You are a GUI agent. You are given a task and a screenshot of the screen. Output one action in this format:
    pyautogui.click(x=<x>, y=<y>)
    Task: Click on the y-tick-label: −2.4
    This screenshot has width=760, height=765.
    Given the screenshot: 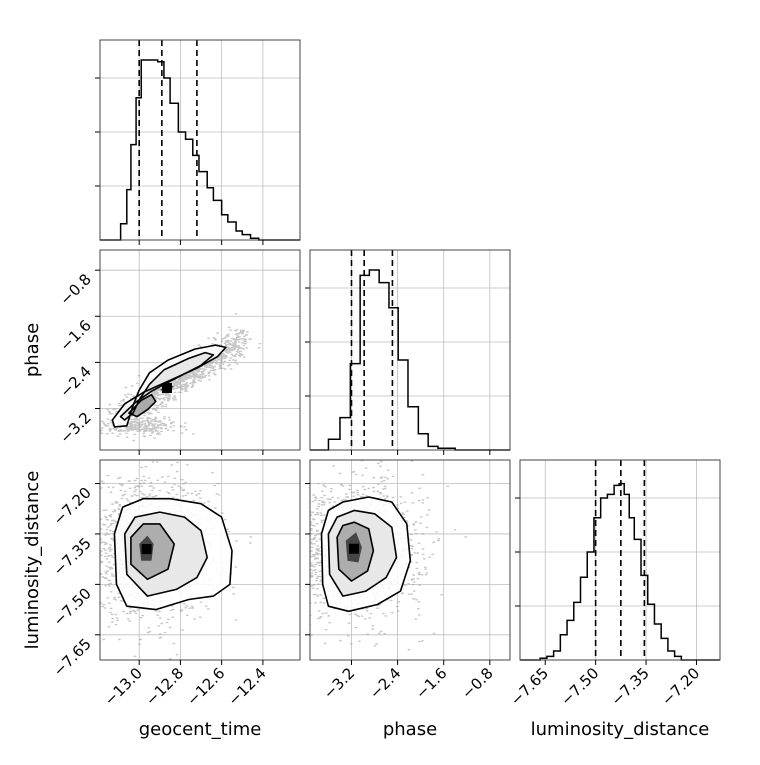 What is the action you would take?
    pyautogui.click(x=75, y=381)
    